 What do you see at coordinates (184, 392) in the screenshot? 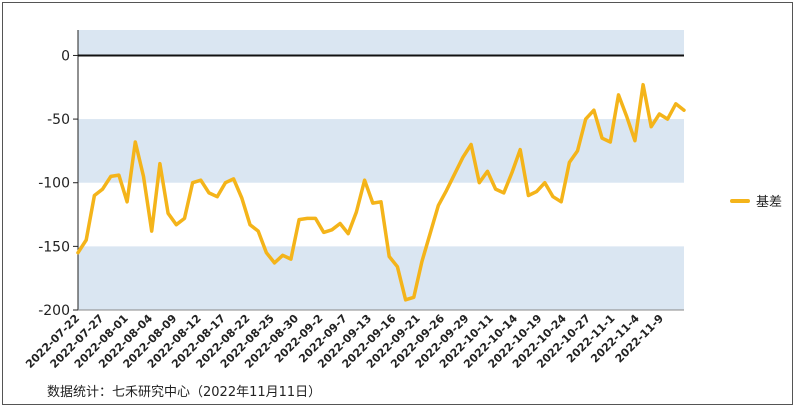
I see `source-footnote: 数据统计：七禾研究中心（2022年11月11日）` at bounding box center [184, 392].